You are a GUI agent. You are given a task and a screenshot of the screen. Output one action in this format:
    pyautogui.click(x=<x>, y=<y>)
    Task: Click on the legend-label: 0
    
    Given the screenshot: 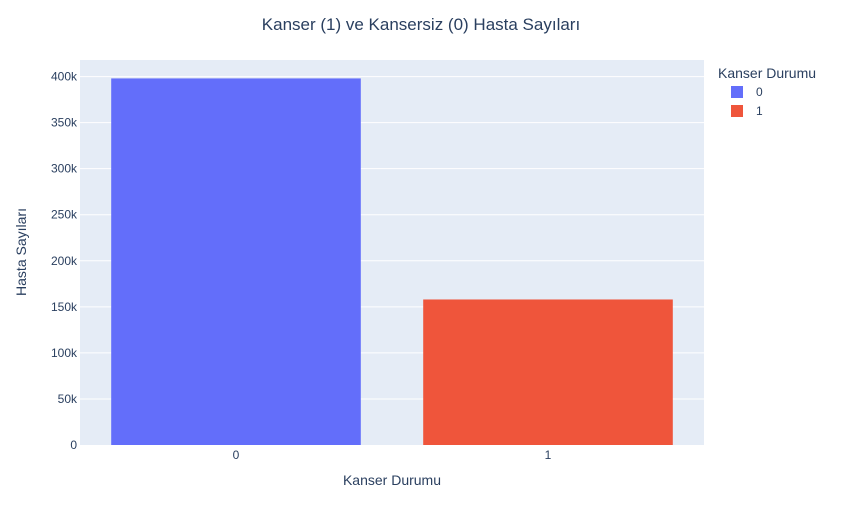 What is the action you would take?
    pyautogui.click(x=759, y=92)
    